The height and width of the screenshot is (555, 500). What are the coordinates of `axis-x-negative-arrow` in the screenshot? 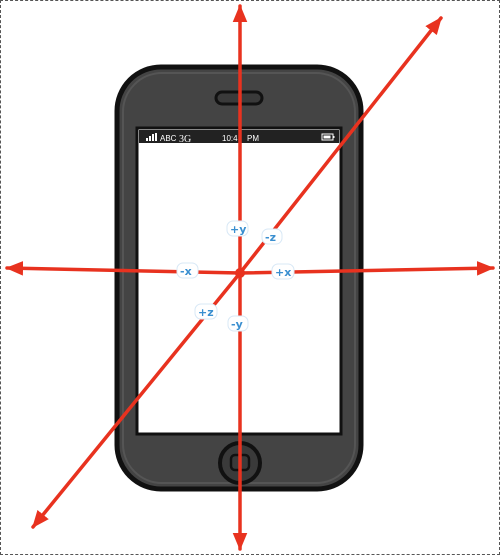 It's located at (123, 268).